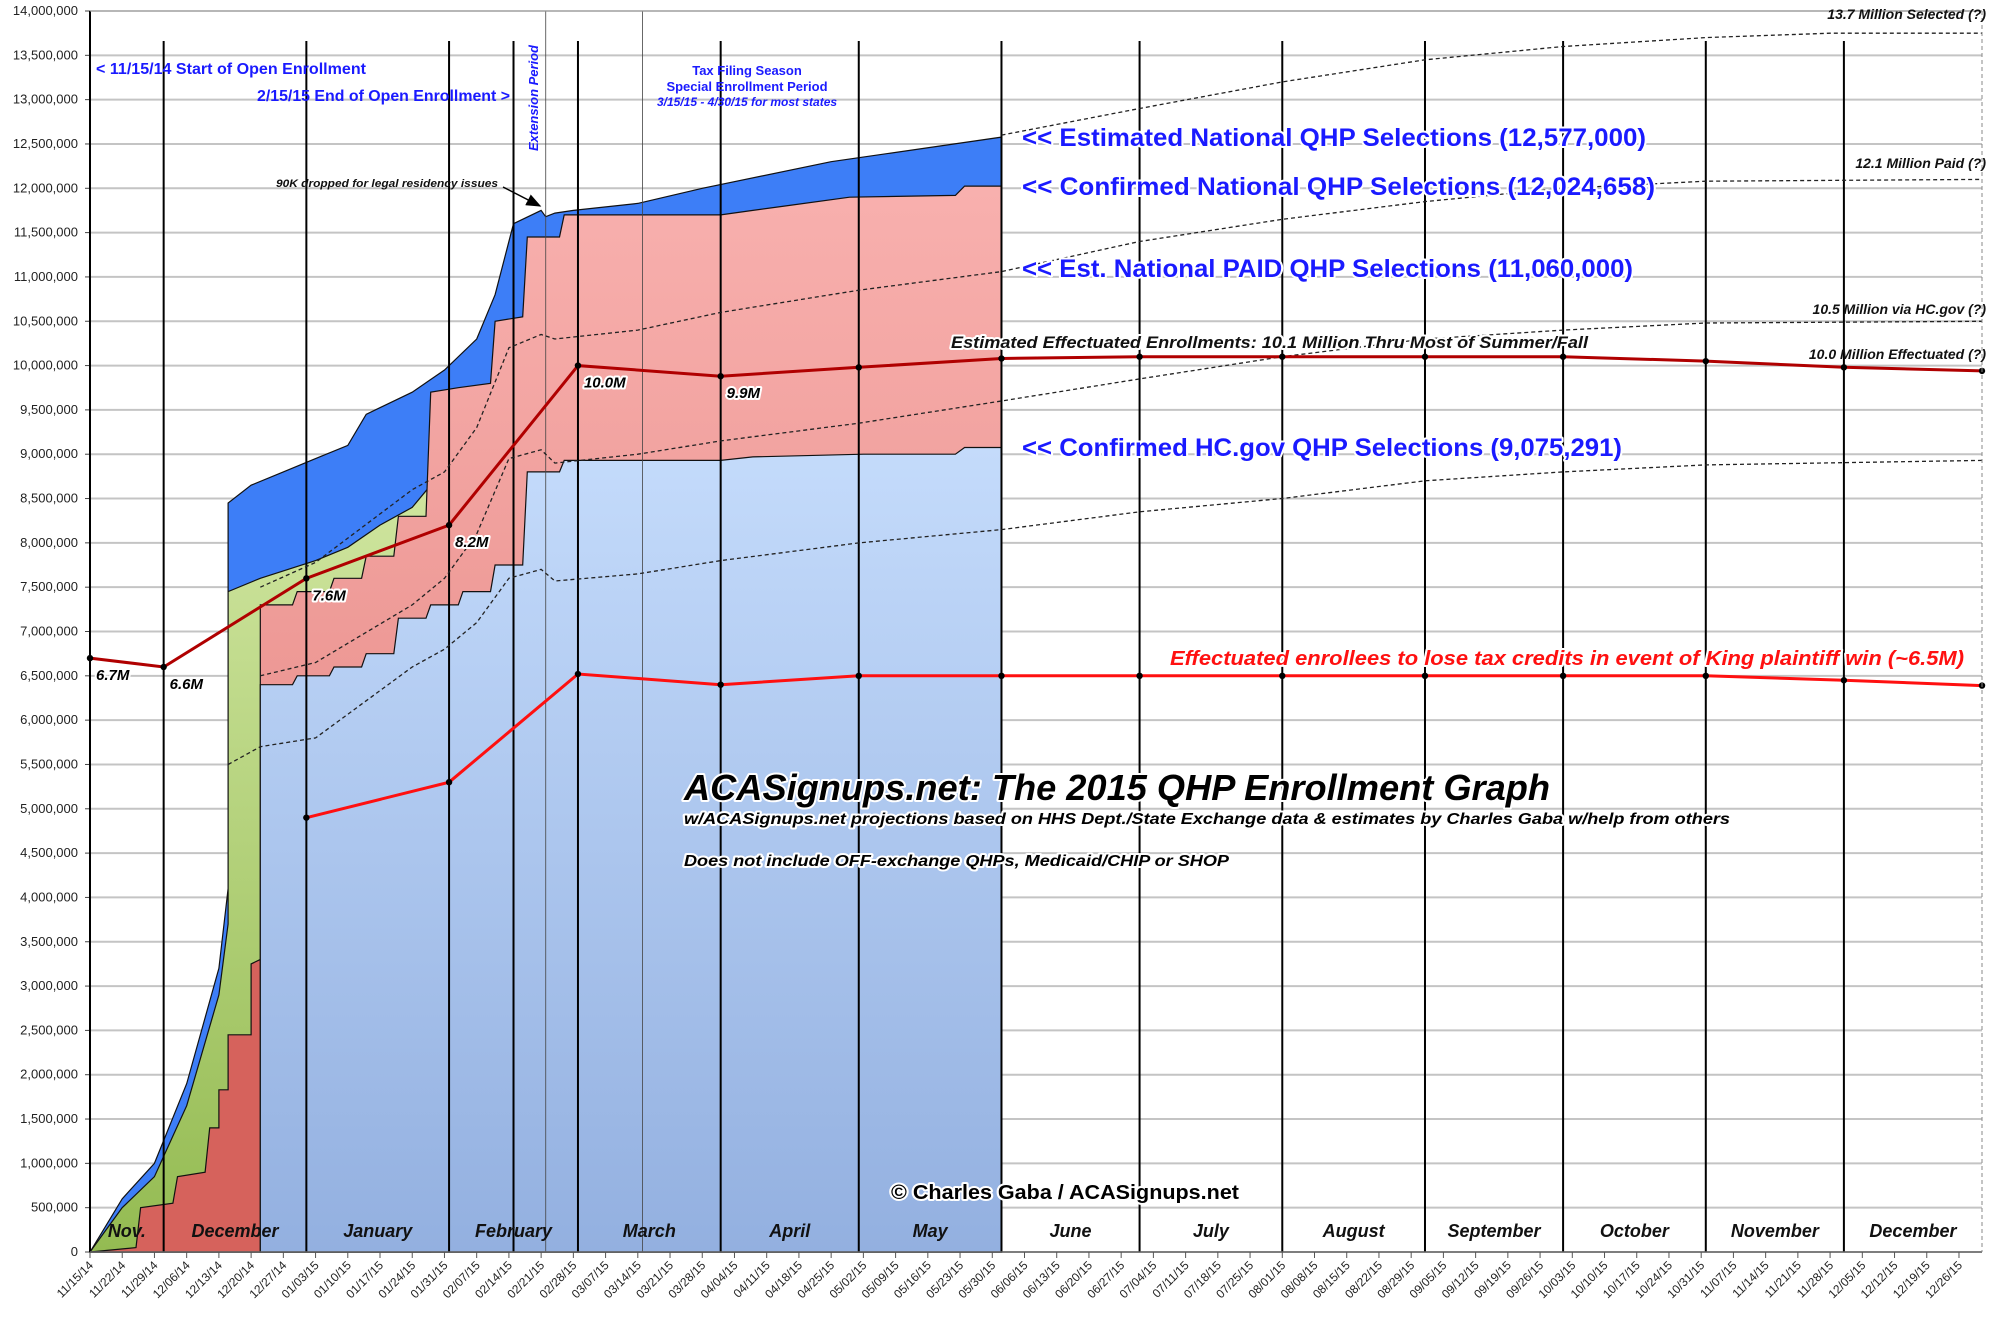 Image resolution: width=2006 pixels, height=1327 pixels. Describe the element at coordinates (49, 808) in the screenshot. I see `y-tick-label: 5,000,000` at that location.